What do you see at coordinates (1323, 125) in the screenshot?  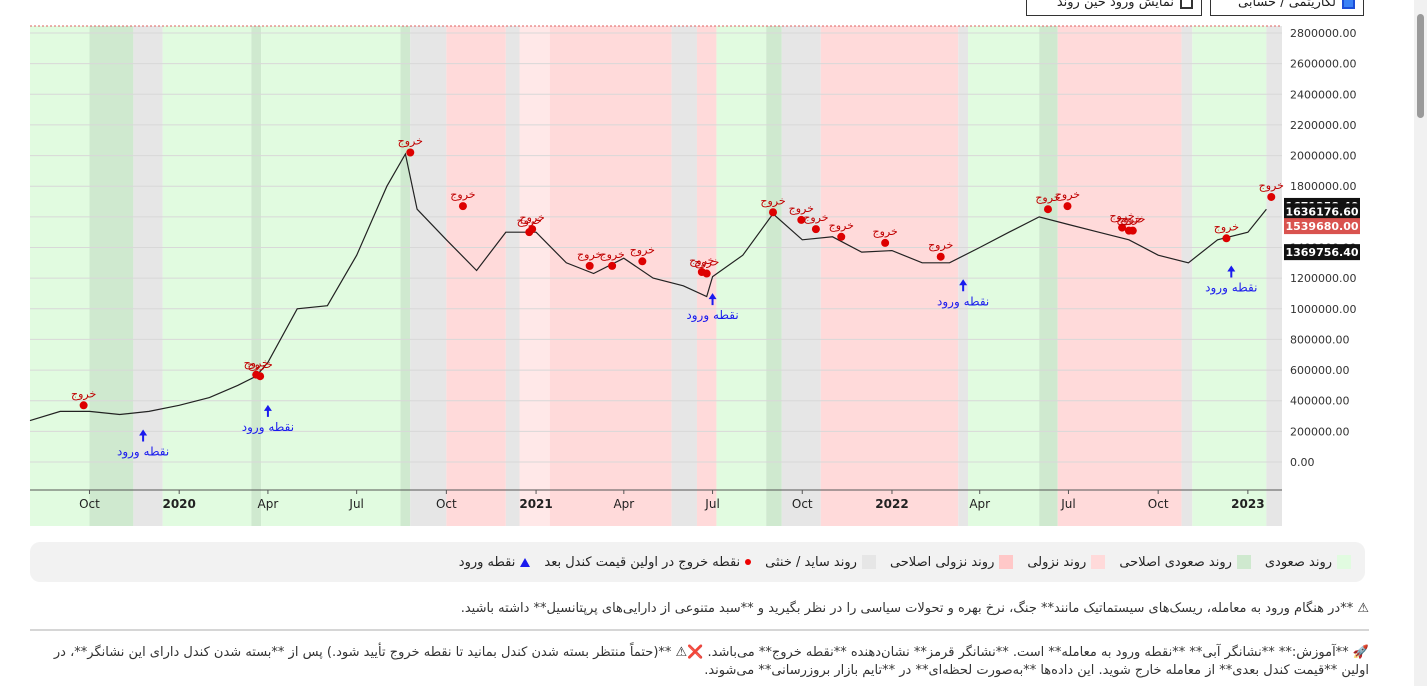 I see `y-tick-label: 2200000.00` at bounding box center [1323, 125].